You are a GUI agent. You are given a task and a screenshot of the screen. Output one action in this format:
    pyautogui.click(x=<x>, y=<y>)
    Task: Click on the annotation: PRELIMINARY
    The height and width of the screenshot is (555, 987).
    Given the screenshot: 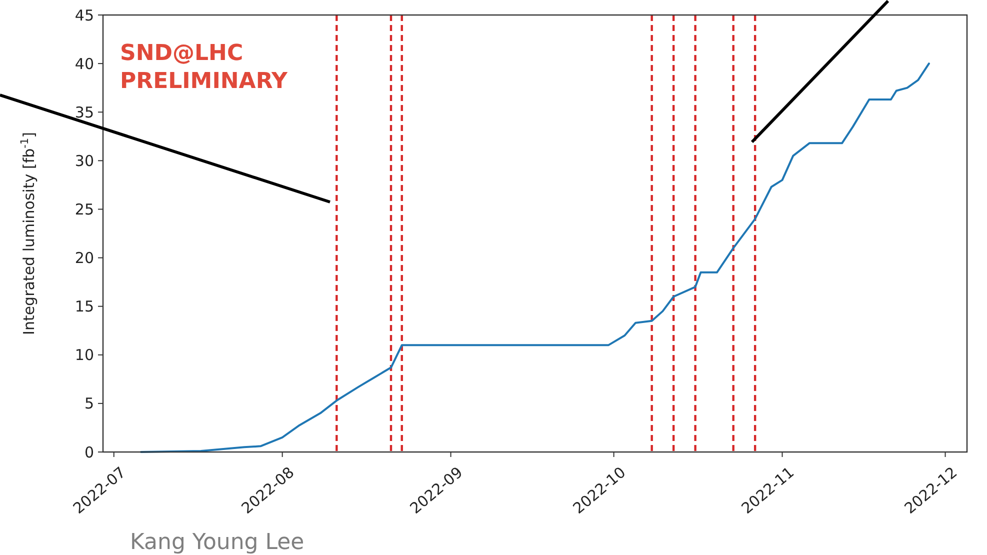 What is the action you would take?
    pyautogui.click(x=204, y=81)
    